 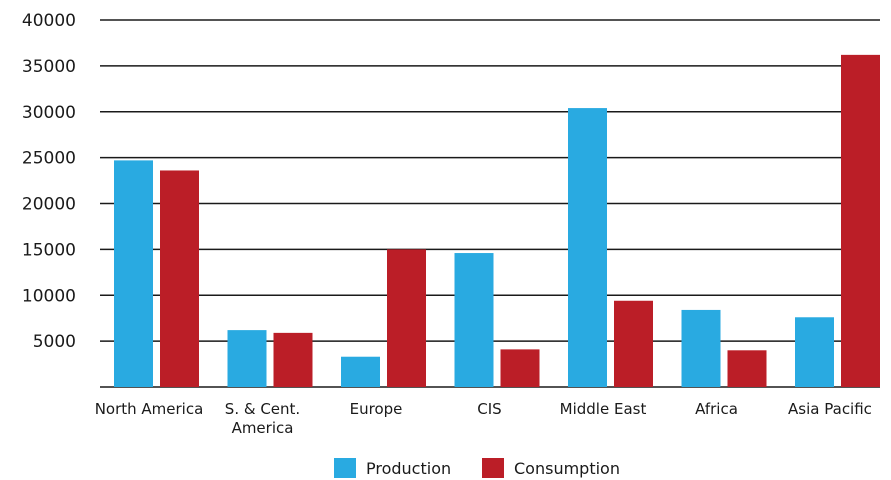 What do you see at coordinates (603, 409) in the screenshot?
I see `x-tick-label: Middle East` at bounding box center [603, 409].